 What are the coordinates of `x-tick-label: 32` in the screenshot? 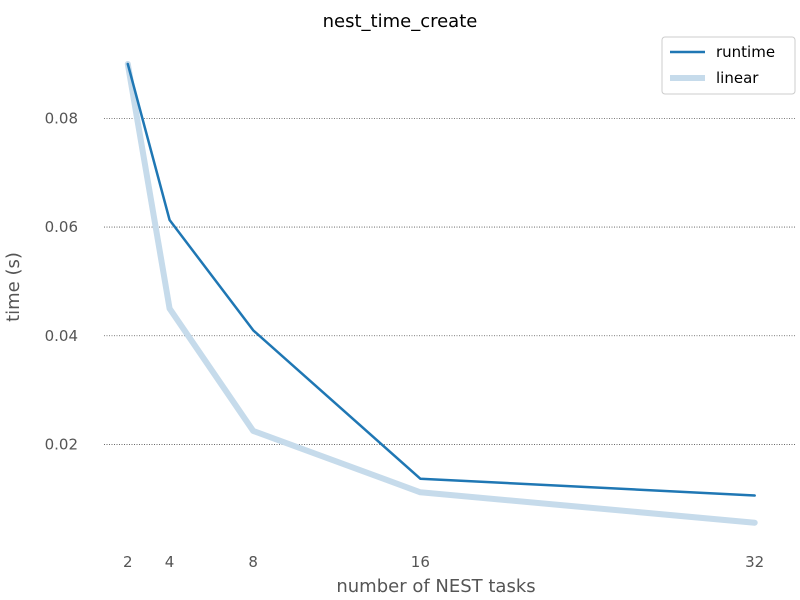 It's located at (754, 562).